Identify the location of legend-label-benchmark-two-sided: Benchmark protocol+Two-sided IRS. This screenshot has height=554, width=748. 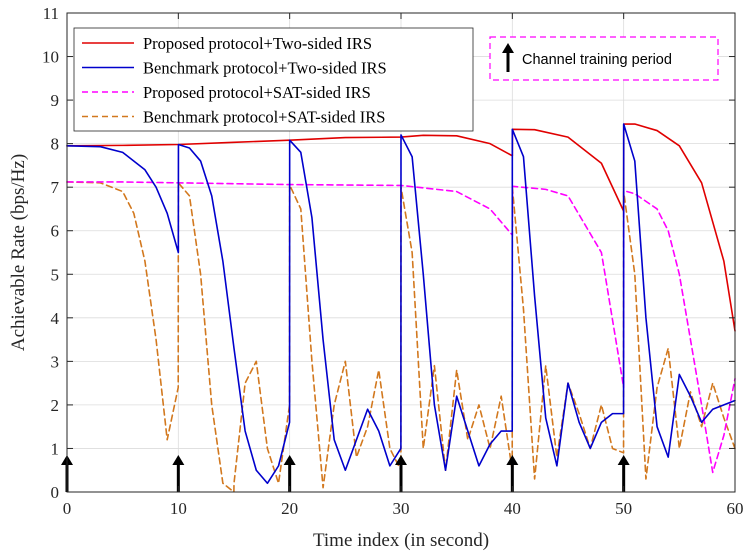
(265, 68).